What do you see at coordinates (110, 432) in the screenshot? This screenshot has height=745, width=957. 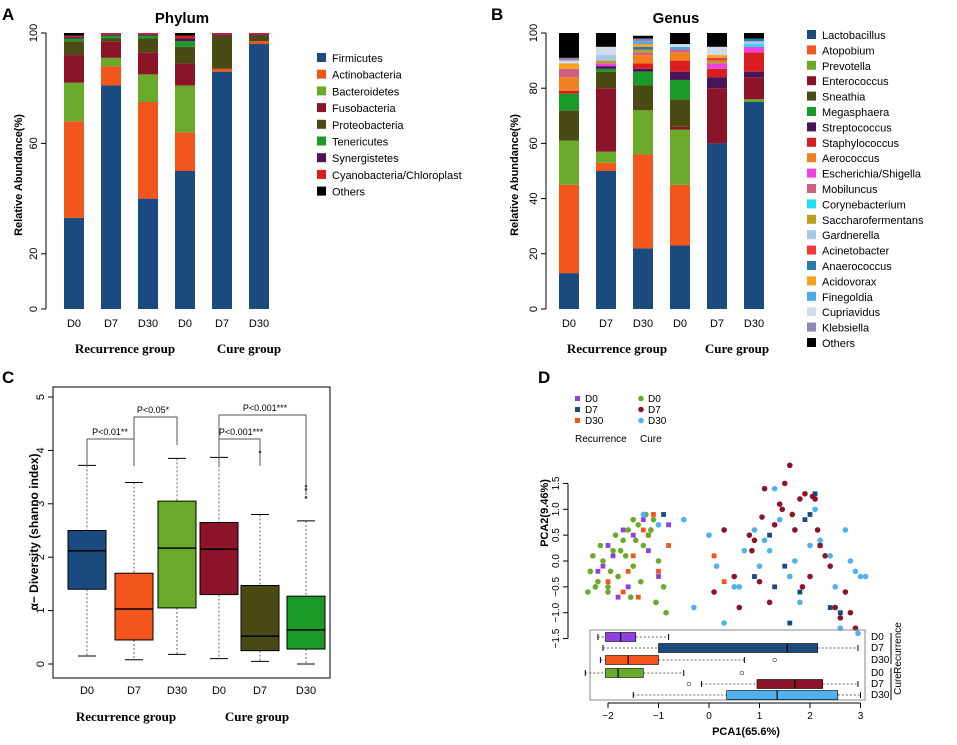 I see `panel-c-pvalue: P<0.01**` at bounding box center [110, 432].